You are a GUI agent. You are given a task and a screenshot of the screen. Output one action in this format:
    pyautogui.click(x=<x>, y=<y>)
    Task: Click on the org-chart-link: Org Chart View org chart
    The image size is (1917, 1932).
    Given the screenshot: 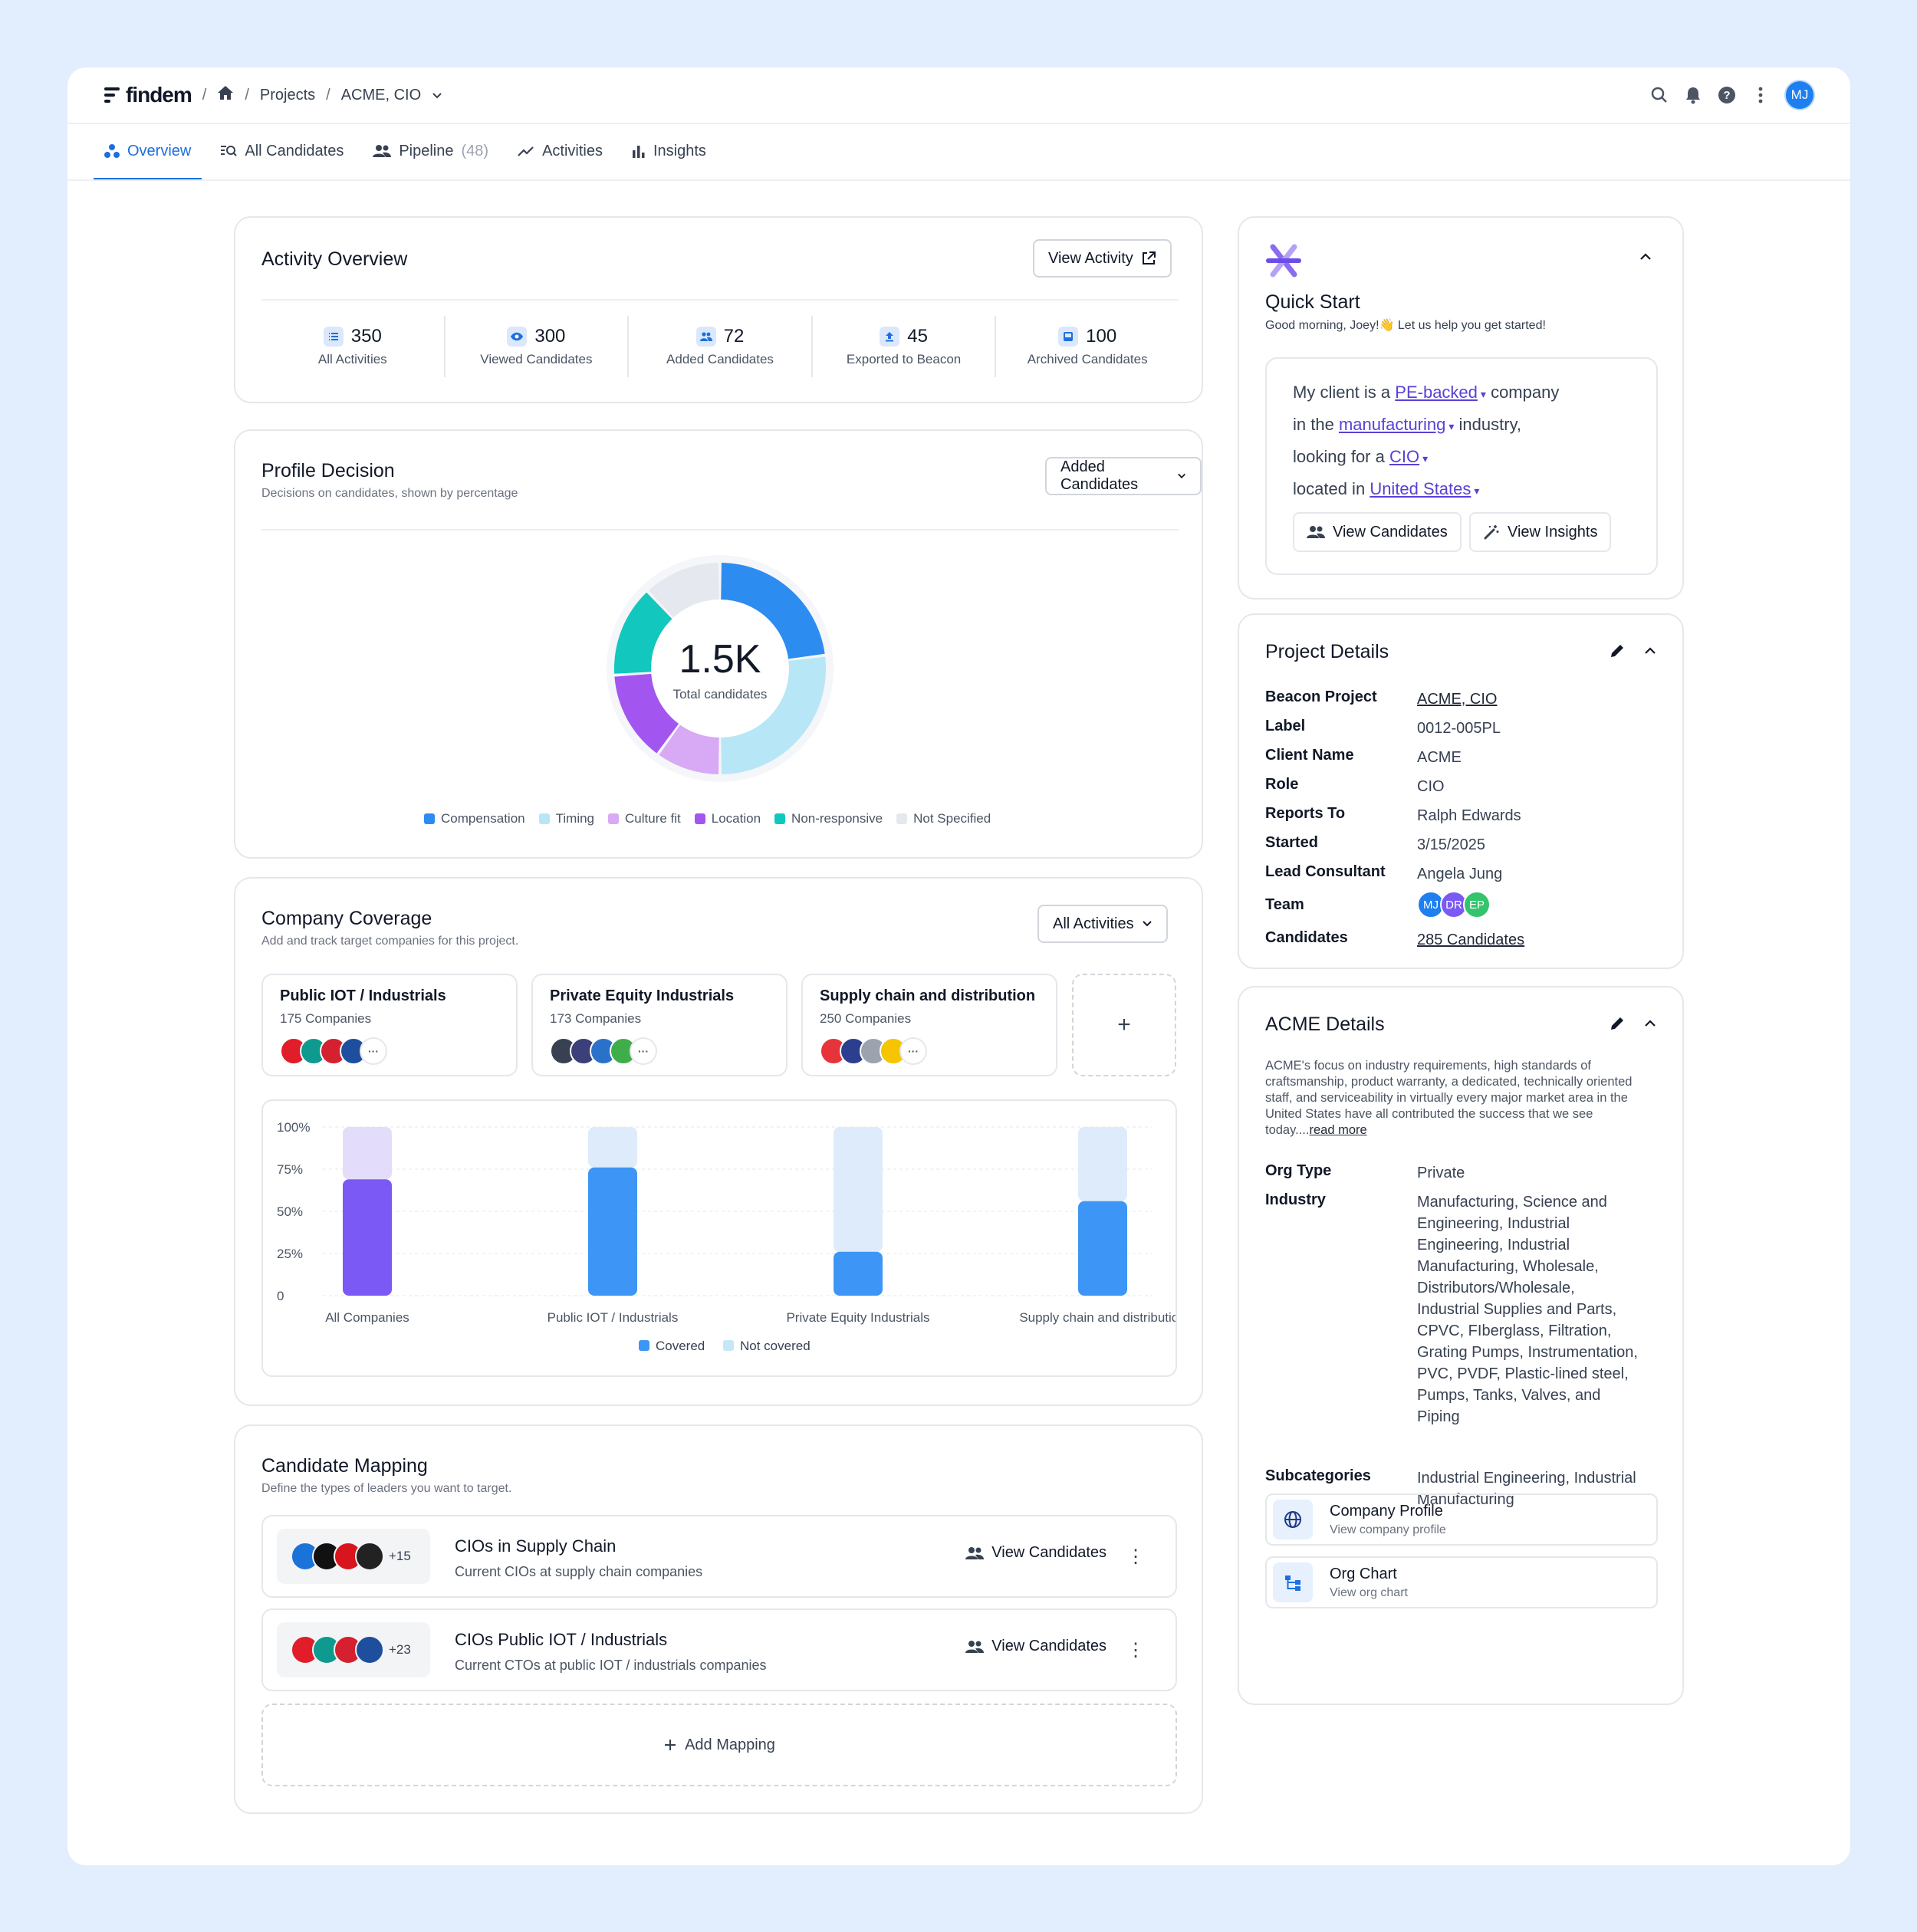 What is the action you would take?
    pyautogui.click(x=1462, y=1582)
    